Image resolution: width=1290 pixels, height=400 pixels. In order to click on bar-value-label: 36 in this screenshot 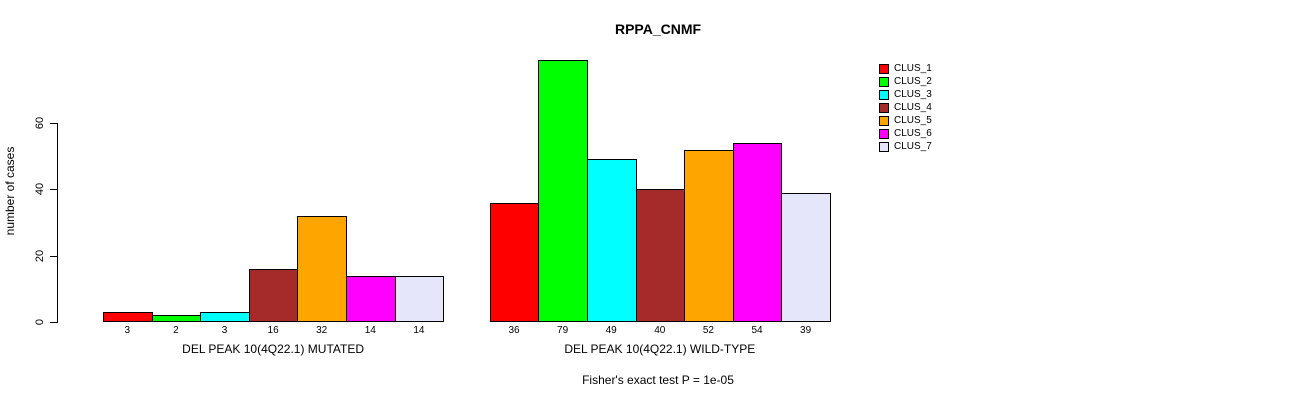, I will do `click(514, 330)`.